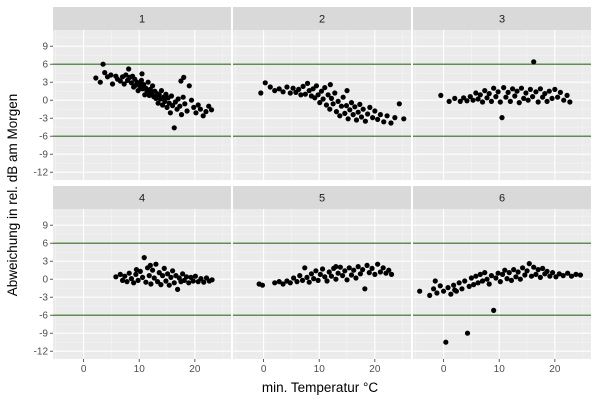 This screenshot has height=401, width=600. Describe the element at coordinates (45, 226) in the screenshot. I see `y-tick-label: 9` at that location.